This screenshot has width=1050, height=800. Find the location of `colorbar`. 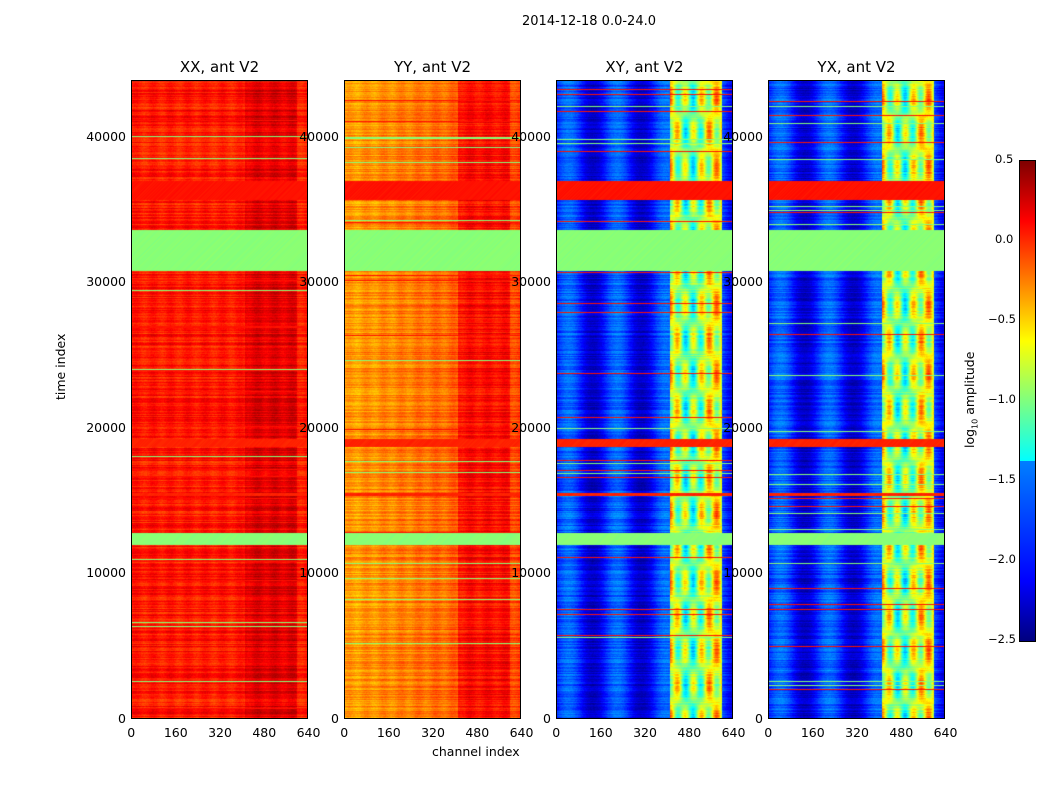

colorbar is located at coordinates (1027, 401).